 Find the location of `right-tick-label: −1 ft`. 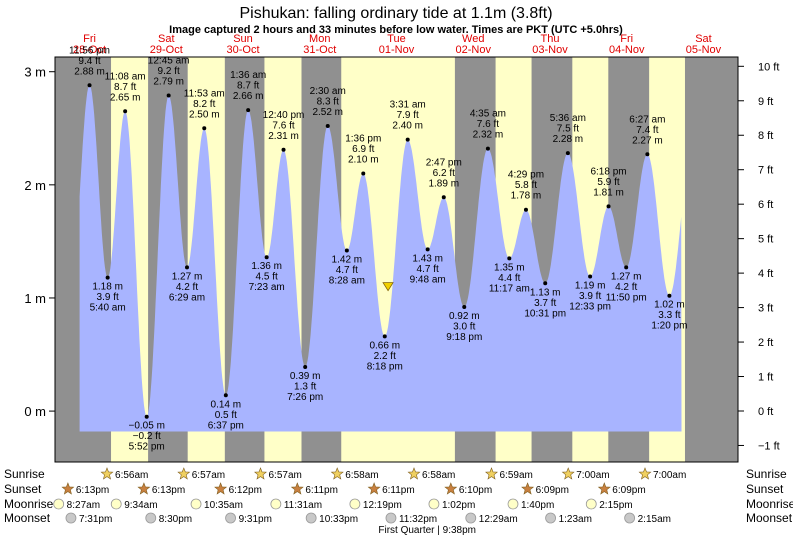

right-tick-label: −1 ft is located at coordinates (769, 446).